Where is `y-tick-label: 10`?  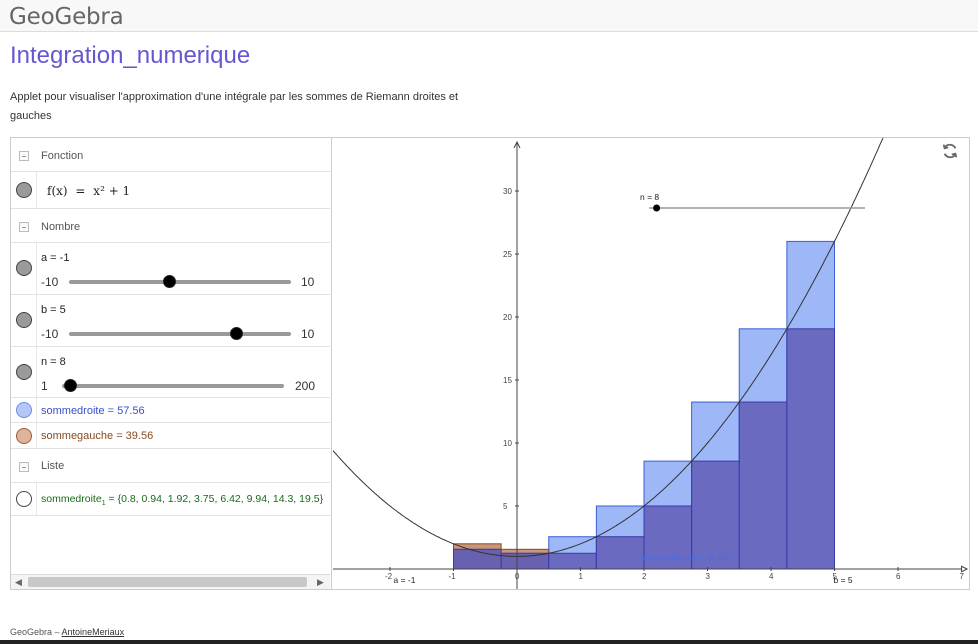 y-tick-label: 10 is located at coordinates (507, 443).